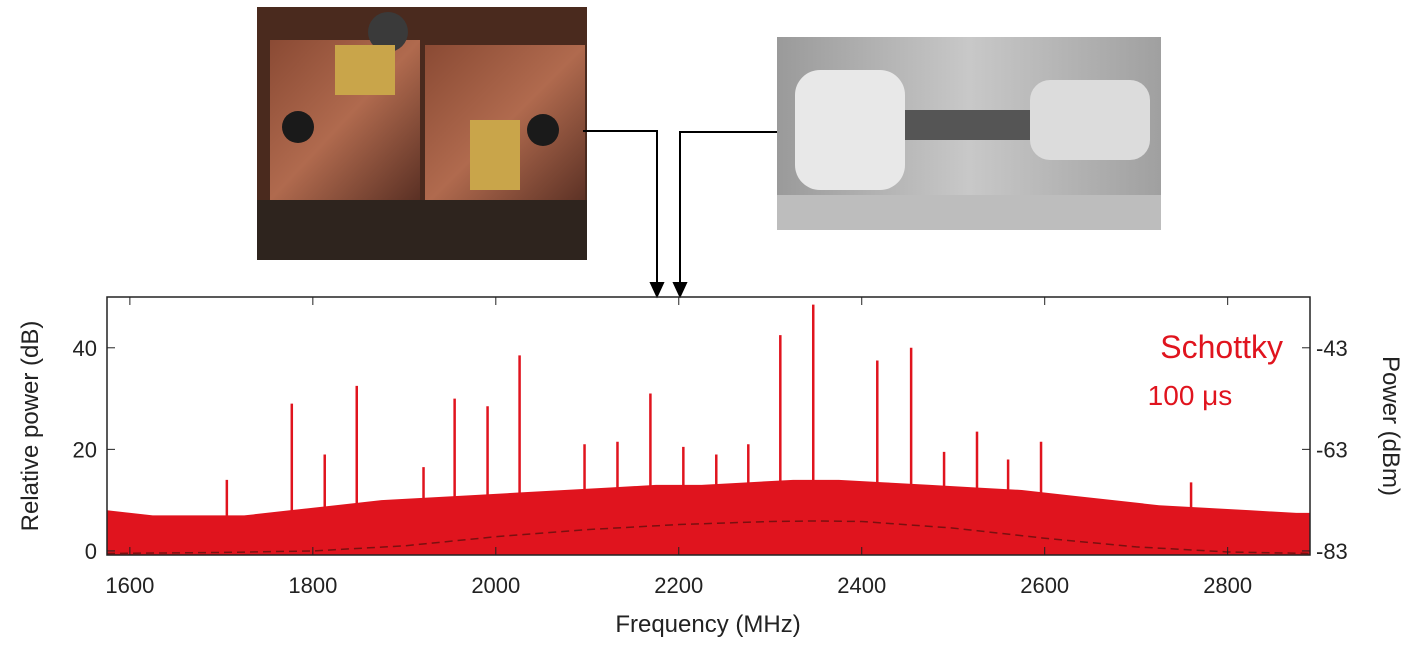  I want to click on y-tick-label: 20, so click(85, 449).